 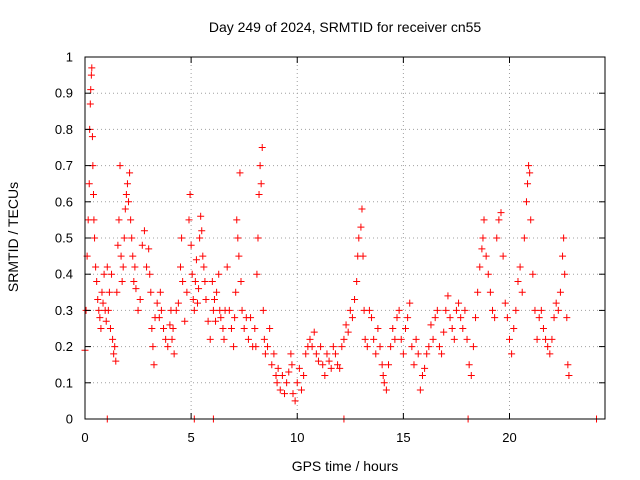 I want to click on x-tick-labels: 0 5 10 15 20, so click(x=298, y=437).